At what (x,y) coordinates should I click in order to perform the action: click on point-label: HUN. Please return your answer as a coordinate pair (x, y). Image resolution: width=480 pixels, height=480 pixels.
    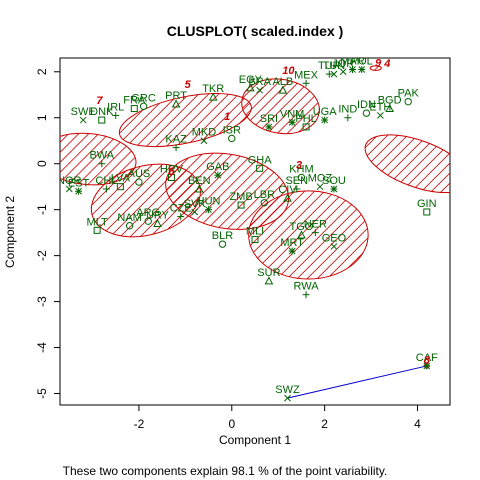
    Looking at the image, I should click on (209, 202).